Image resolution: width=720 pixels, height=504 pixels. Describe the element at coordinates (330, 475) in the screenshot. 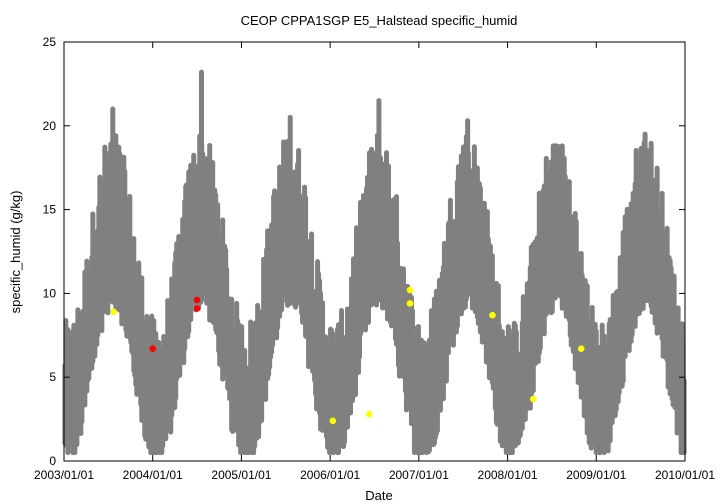

I see `x-tick-label: 2006/01/01` at that location.